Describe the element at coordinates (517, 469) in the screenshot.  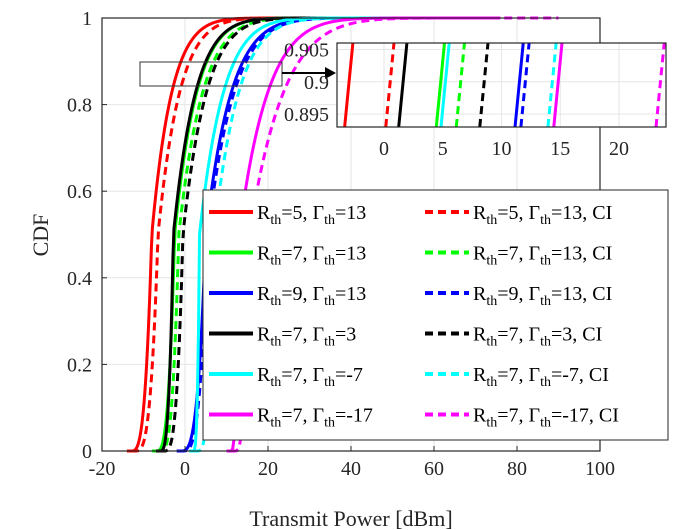
I see `x-tick-label: 80` at that location.